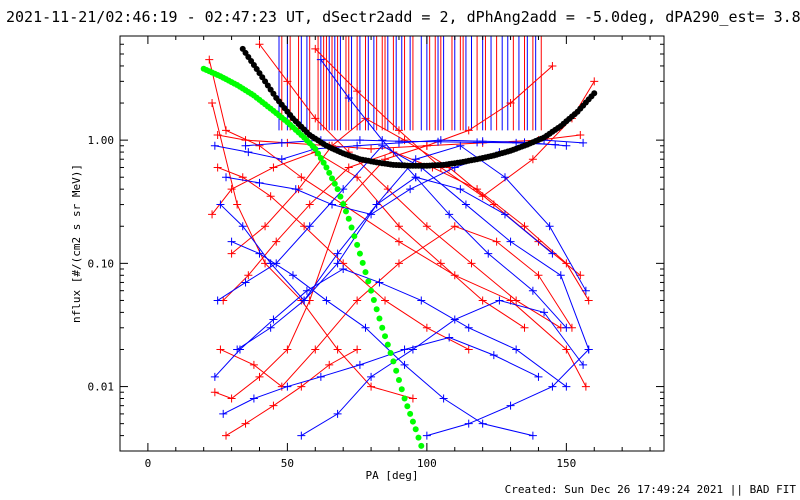  Describe the element at coordinates (594, 93) in the screenshot. I see `fit-2-dot` at that location.